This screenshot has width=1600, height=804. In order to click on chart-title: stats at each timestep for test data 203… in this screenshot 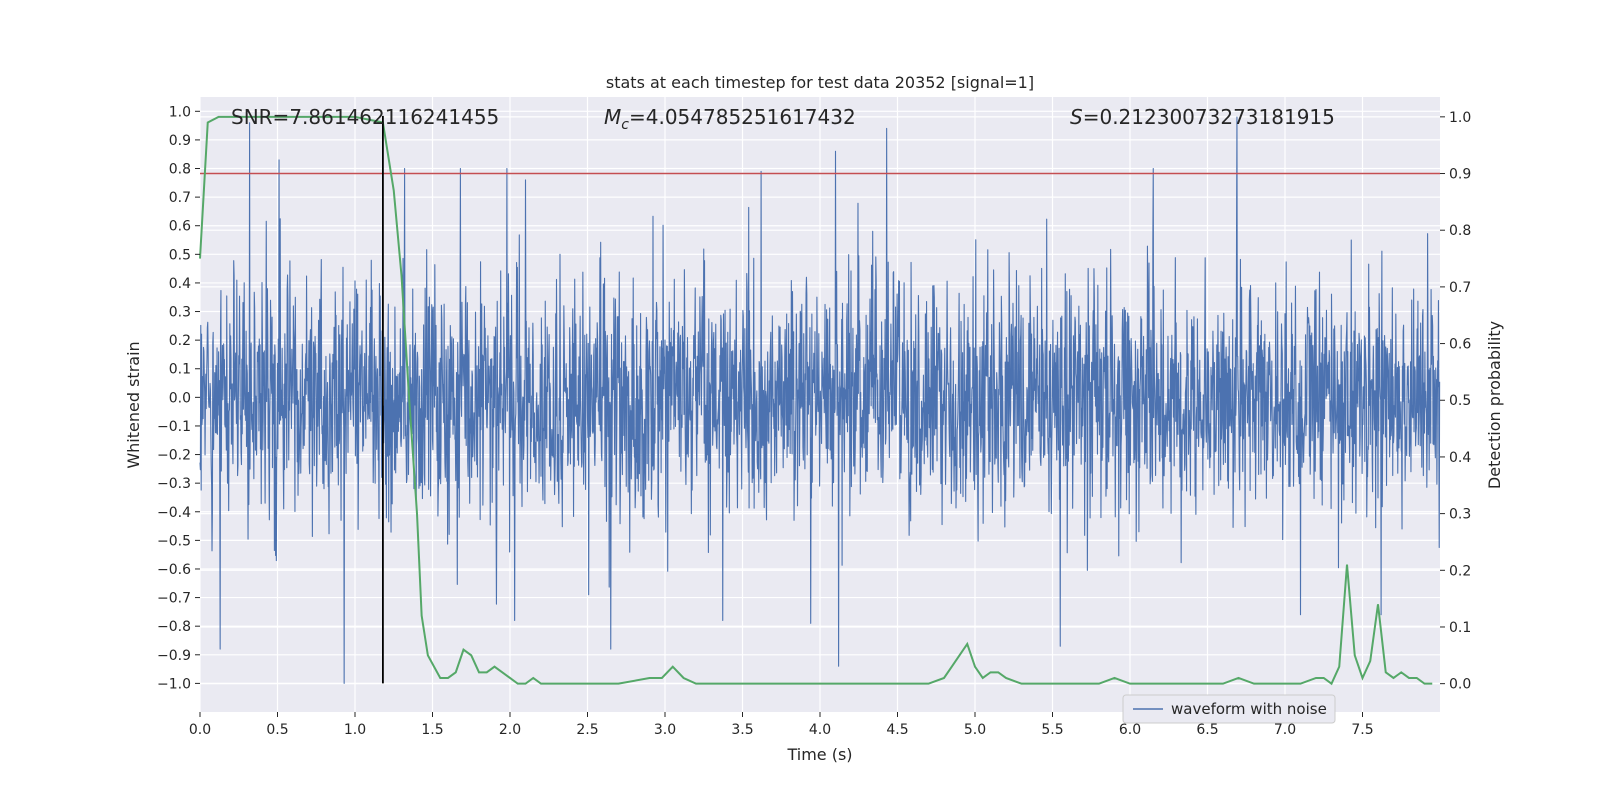, I will do `click(820, 82)`.